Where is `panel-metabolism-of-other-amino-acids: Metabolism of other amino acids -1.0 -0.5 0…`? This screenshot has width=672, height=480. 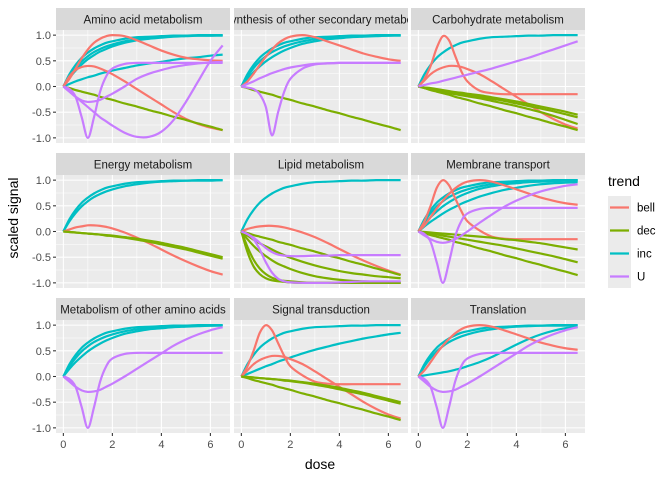 panel-metabolism-of-other-amino-acids: Metabolism of other amino acids -1.0 -0.5 0… is located at coordinates (131, 374).